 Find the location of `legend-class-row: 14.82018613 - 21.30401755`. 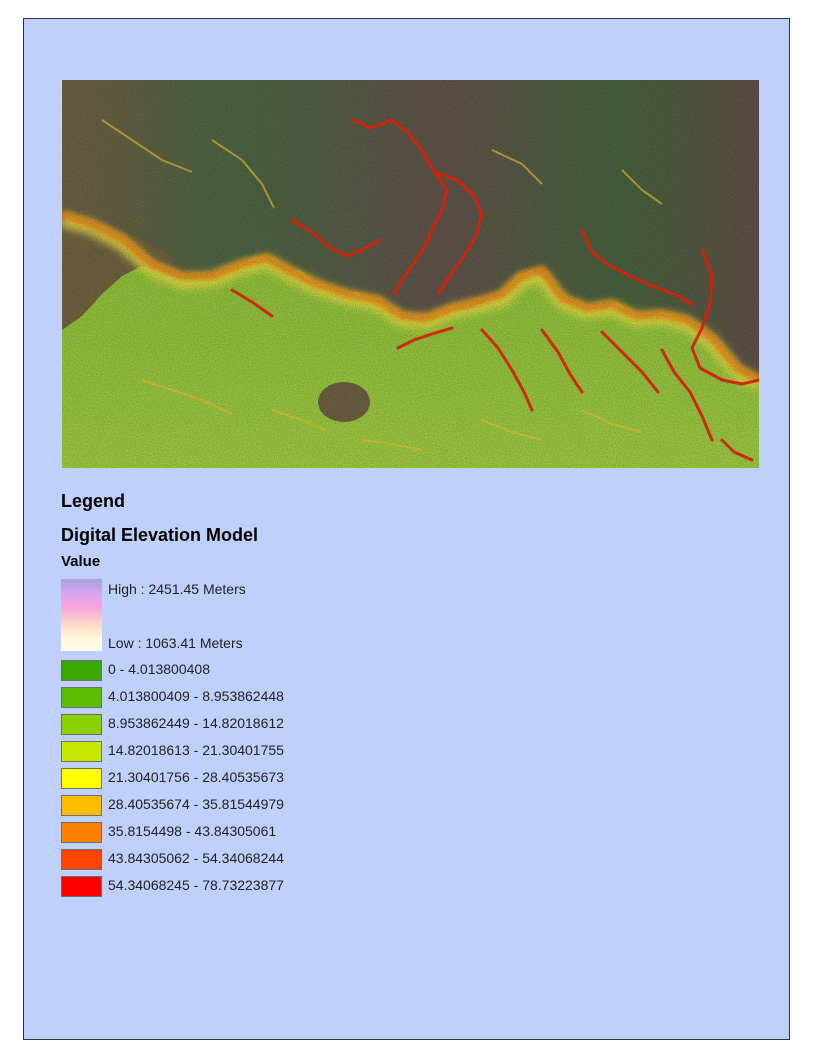

legend-class-row: 14.82018613 - 21.30401755 is located at coordinates (261, 753).